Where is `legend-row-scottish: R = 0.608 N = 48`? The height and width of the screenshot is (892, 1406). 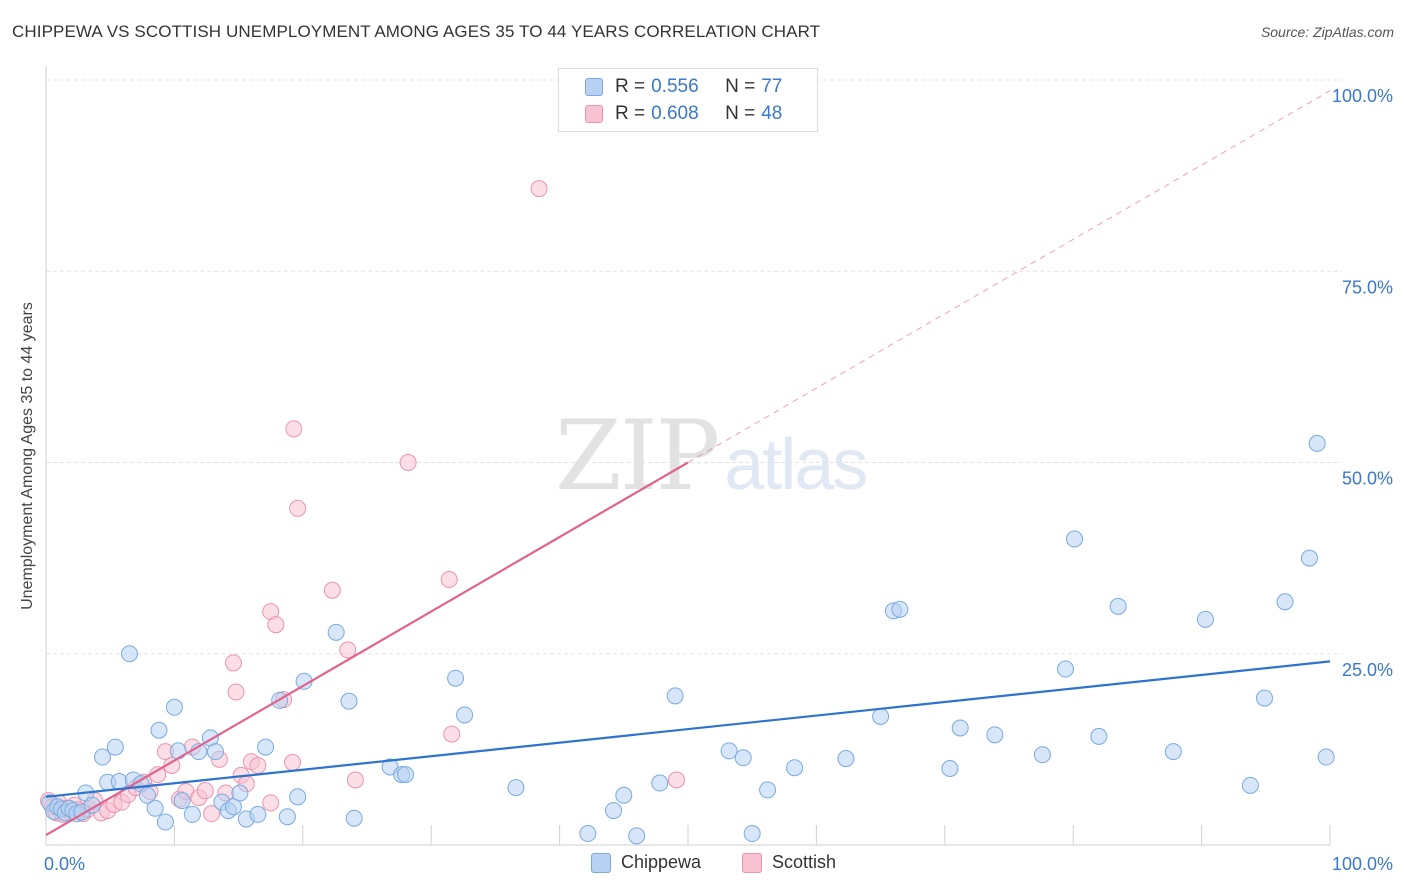
legend-row-scottish: R = 0.608 N = 48 is located at coordinates (683, 114).